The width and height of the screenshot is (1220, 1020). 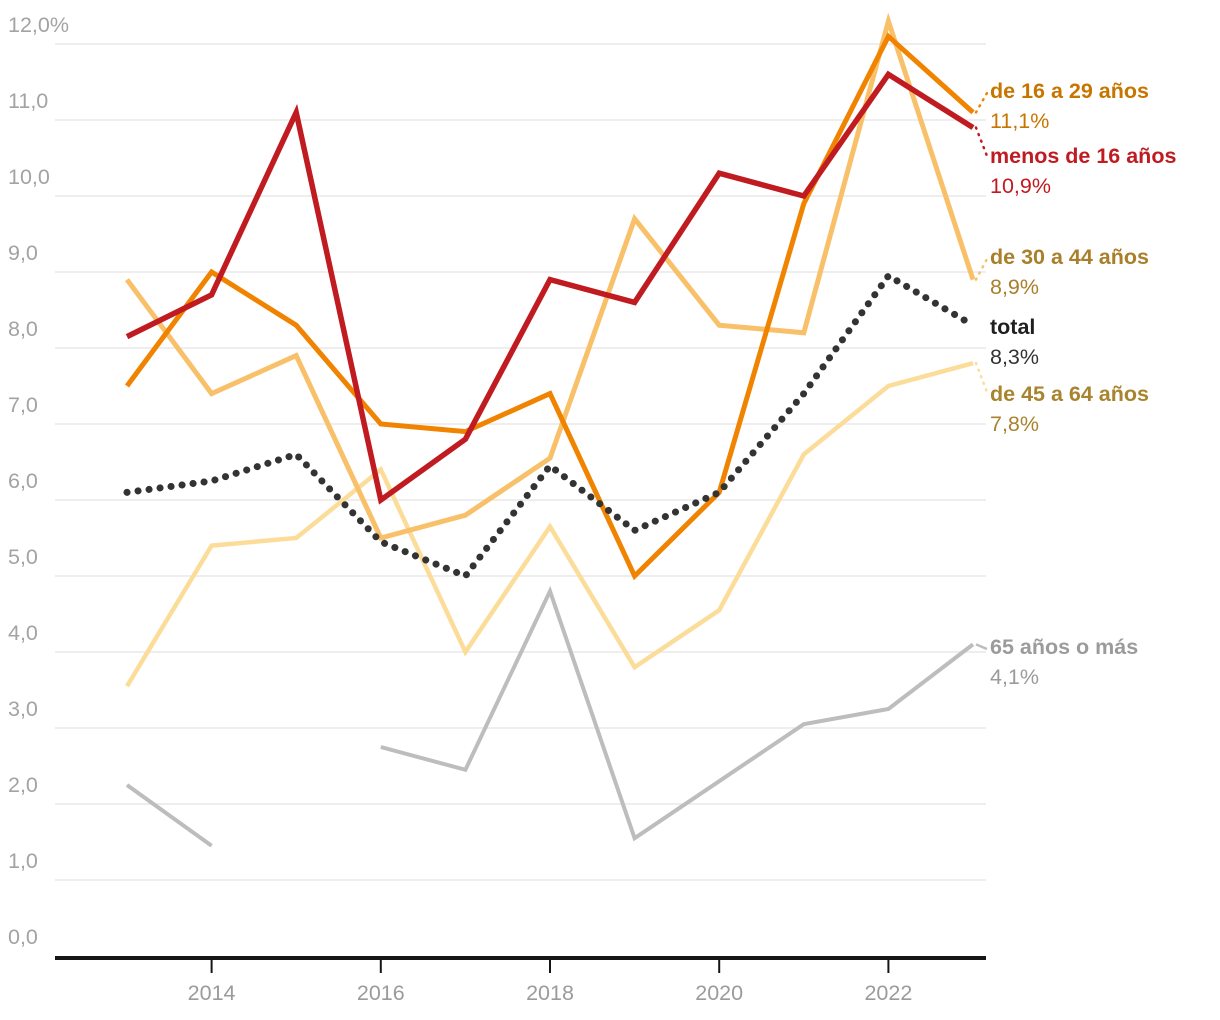 I want to click on series-end-value: 8,3%, so click(x=1015, y=357).